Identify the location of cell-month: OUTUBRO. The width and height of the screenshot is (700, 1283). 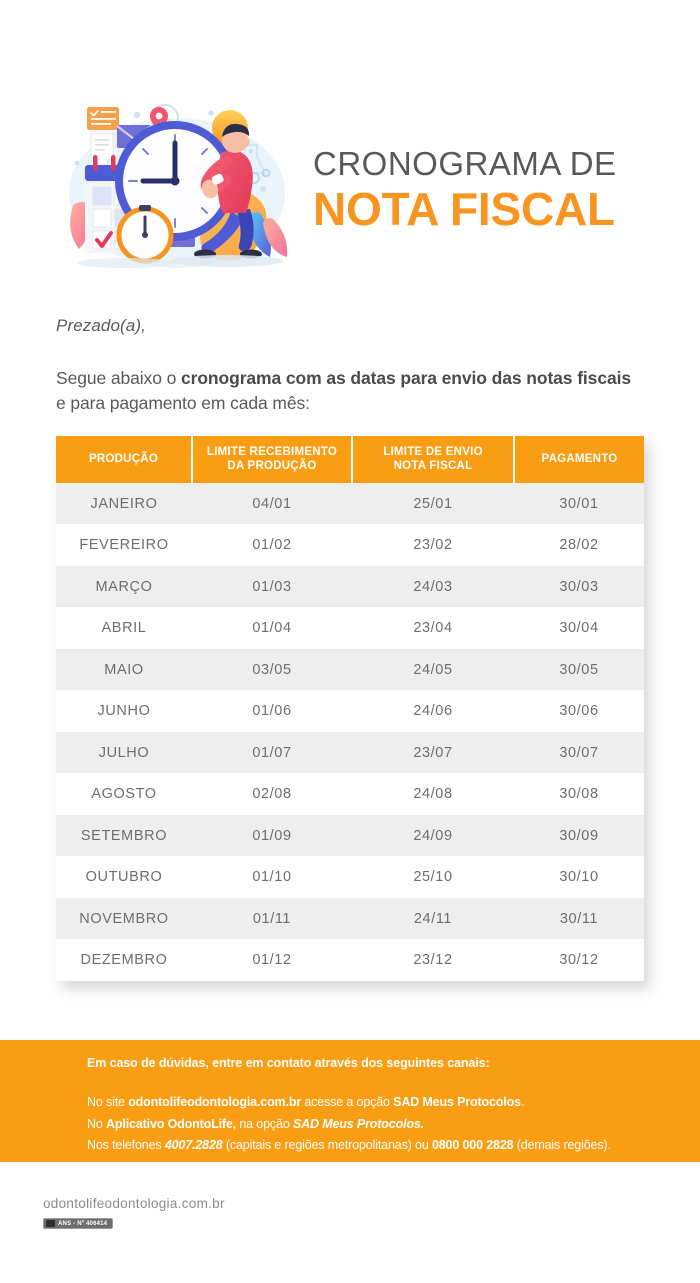
(124, 877).